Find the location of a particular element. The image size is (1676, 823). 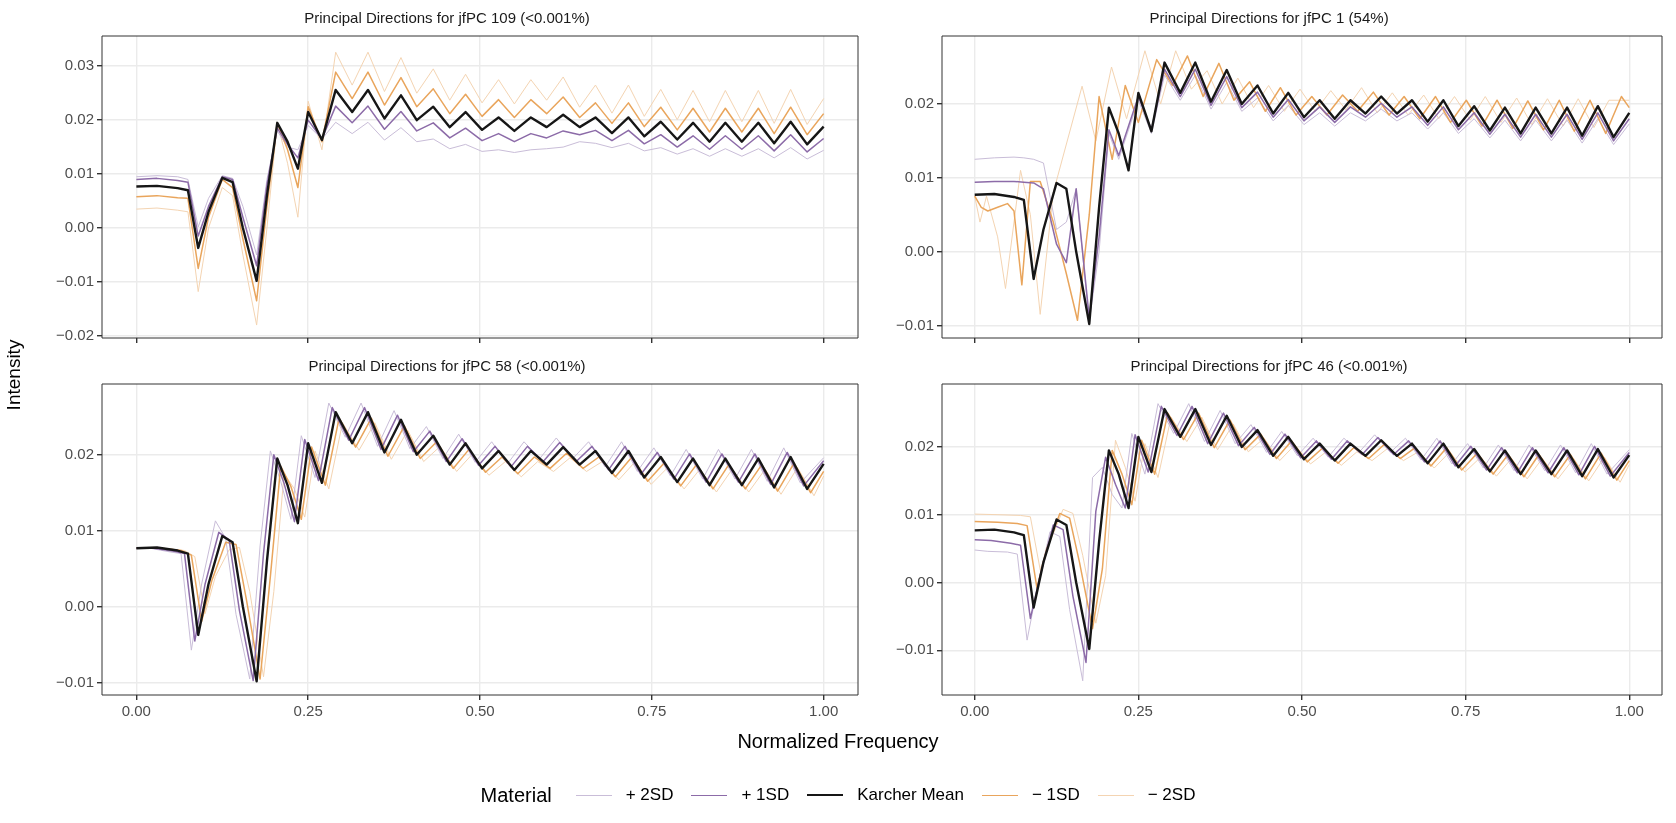

y-tick-label: 0.03 is located at coordinates (79, 65).